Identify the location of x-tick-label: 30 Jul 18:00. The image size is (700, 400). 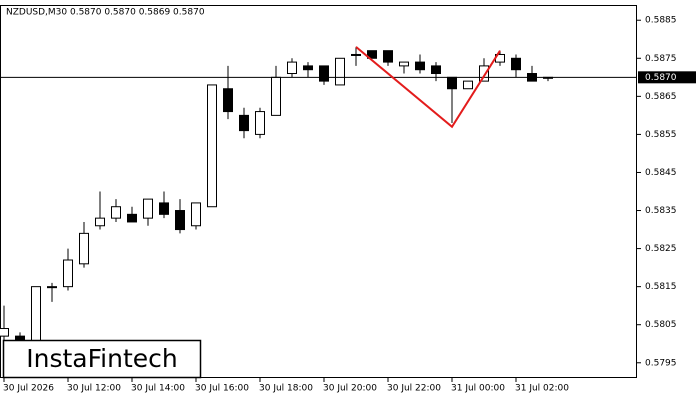
(286, 389).